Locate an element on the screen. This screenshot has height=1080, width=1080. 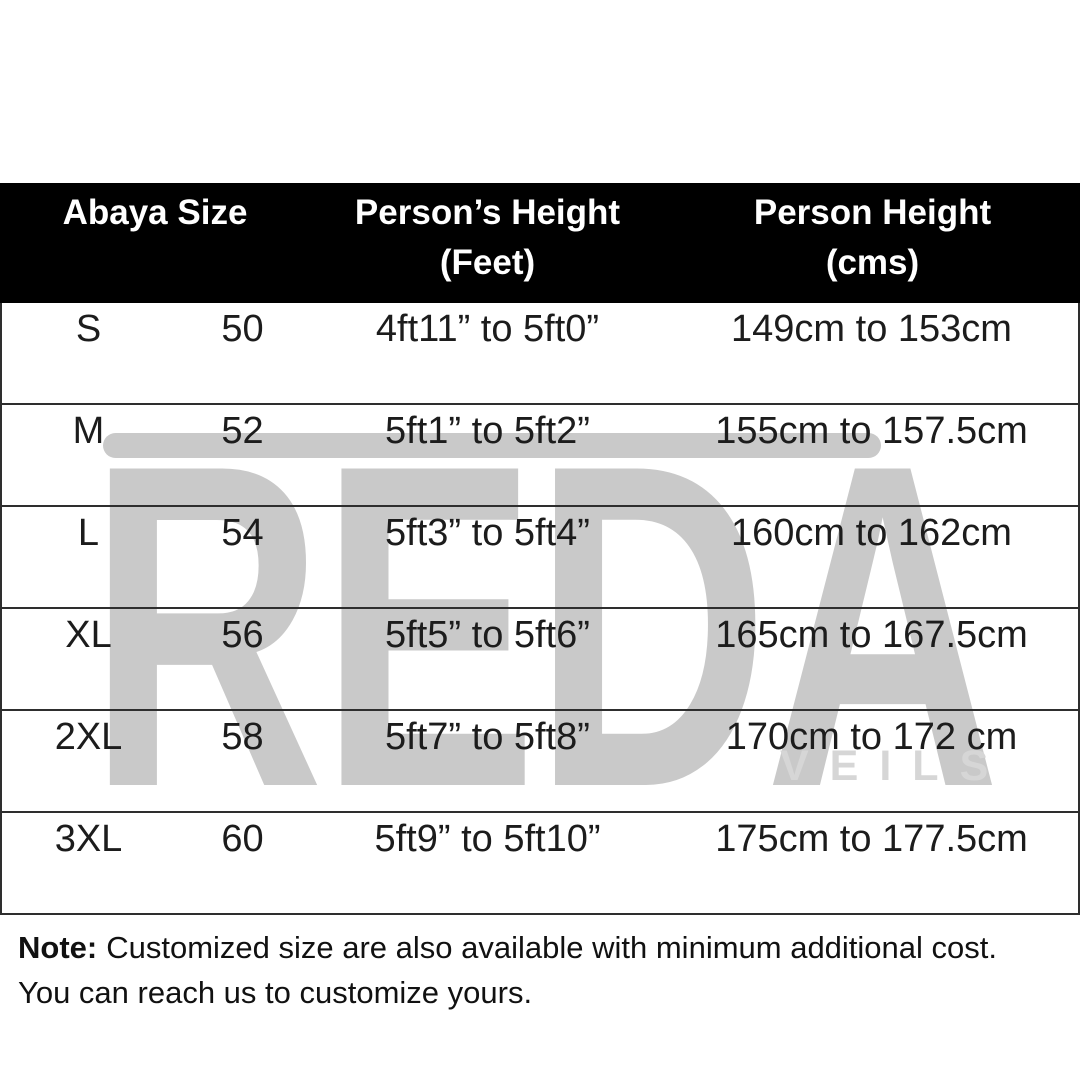
table-row: XL 56 5ft5” to 5ft6” 165cm to 167.5cm is located at coordinates (540, 660).